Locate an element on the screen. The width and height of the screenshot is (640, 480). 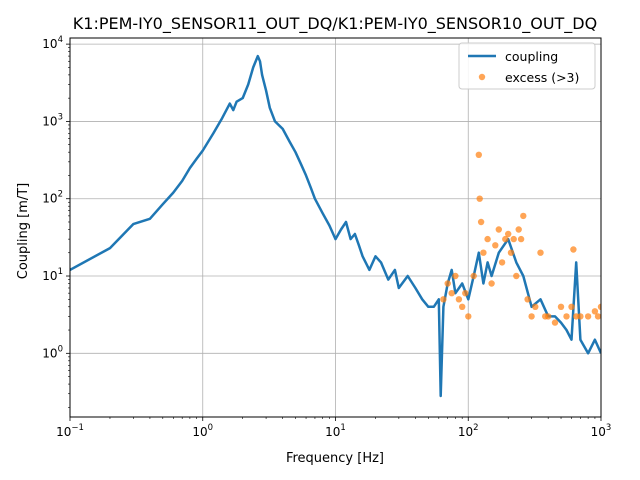
x-tick-label: 10⁻¹ is located at coordinates (70, 431).